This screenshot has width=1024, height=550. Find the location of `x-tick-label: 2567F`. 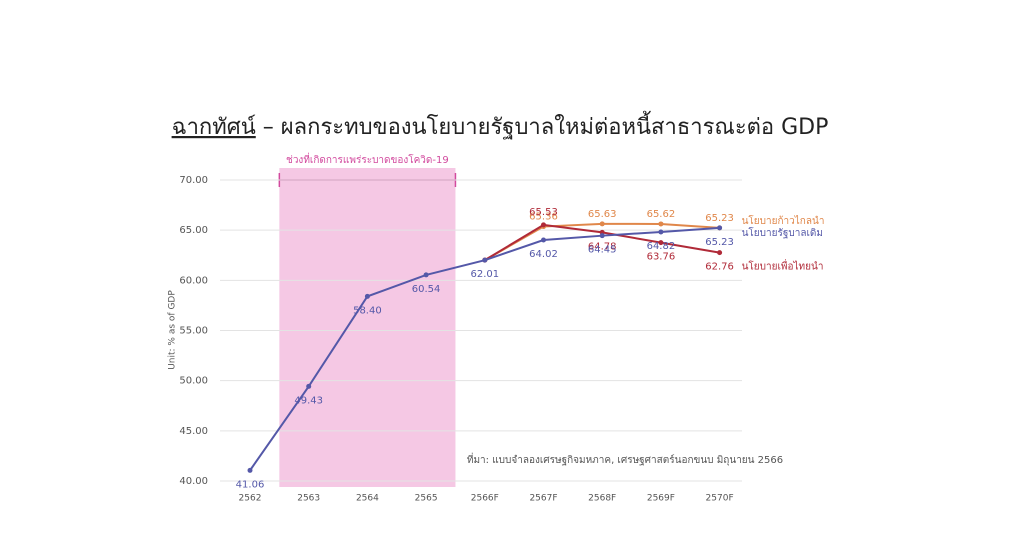

x-tick-label: 2567F is located at coordinates (543, 499).